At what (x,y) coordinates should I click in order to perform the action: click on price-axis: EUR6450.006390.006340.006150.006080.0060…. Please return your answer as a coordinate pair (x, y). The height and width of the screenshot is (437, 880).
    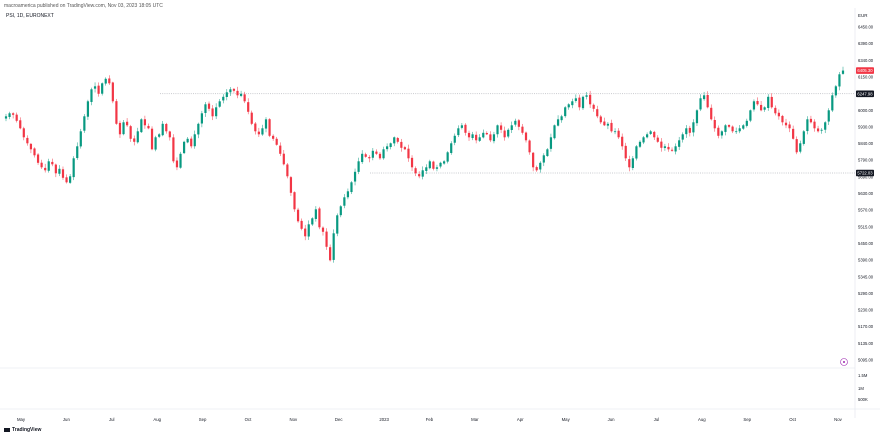
    Looking at the image, I should click on (857, 207).